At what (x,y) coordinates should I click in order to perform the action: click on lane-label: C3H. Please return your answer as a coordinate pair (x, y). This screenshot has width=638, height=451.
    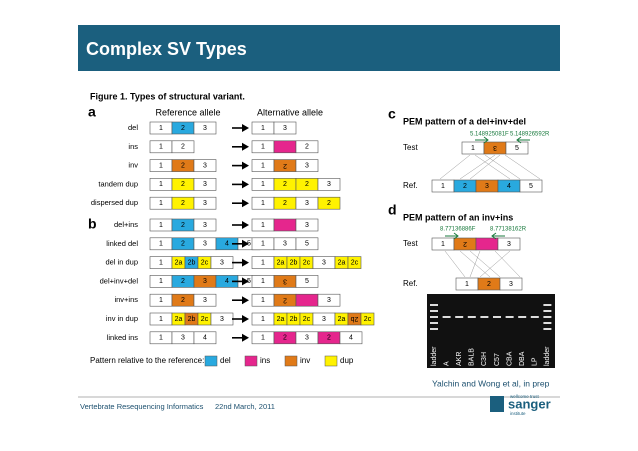
    Looking at the image, I should click on (484, 359).